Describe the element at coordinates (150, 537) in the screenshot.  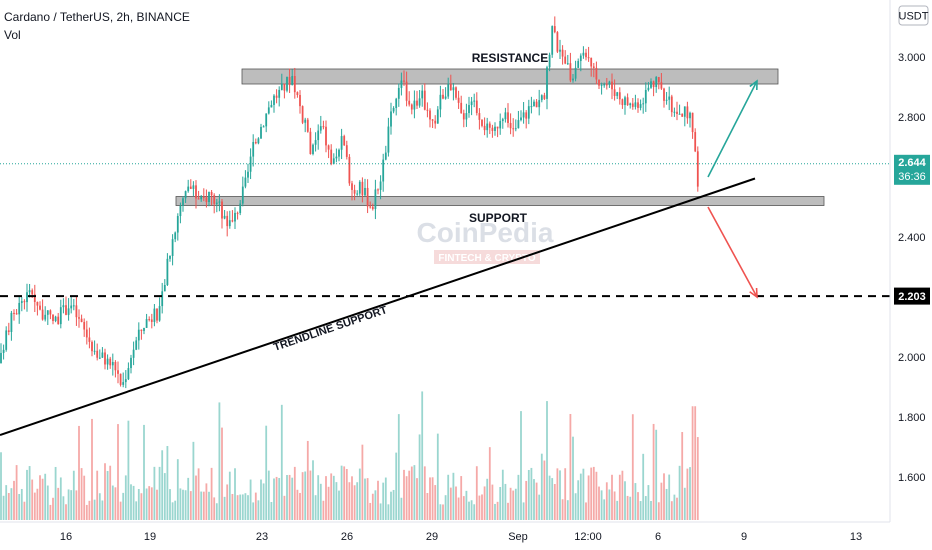
I see `x-tick-label: 19` at that location.